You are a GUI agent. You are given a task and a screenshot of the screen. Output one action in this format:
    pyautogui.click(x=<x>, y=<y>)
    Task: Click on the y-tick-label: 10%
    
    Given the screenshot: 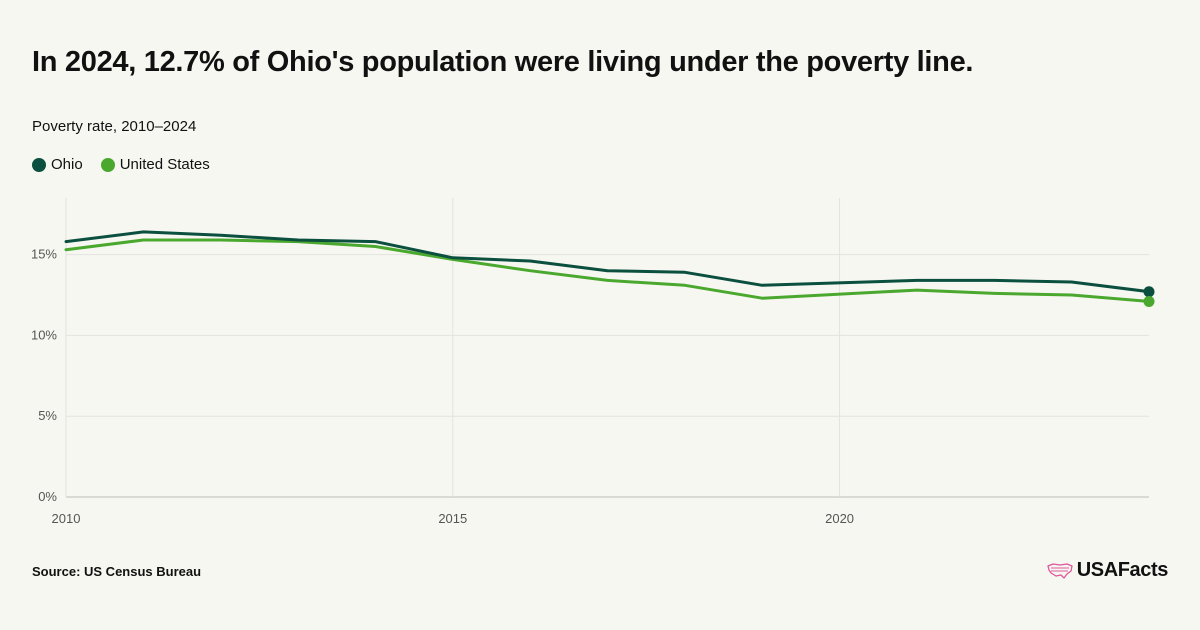 What is the action you would take?
    pyautogui.click(x=44, y=334)
    